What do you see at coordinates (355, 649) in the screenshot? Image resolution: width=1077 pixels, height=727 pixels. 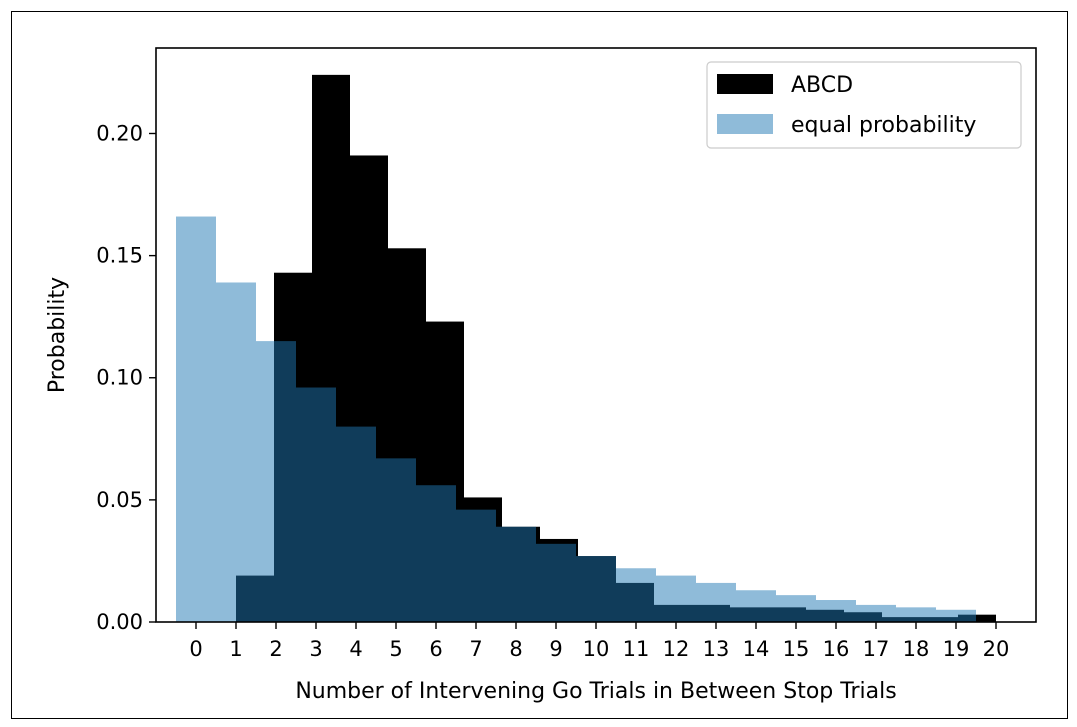 I see `x-tick-label-4: 4` at bounding box center [355, 649].